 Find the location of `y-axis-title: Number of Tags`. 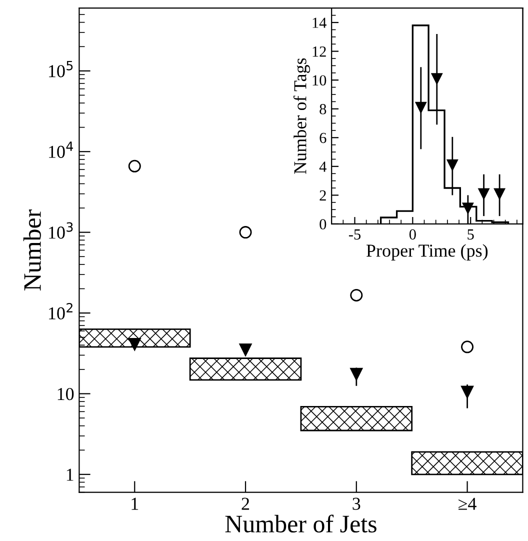

y-axis-title: Number of Tags is located at coordinates (301, 116).